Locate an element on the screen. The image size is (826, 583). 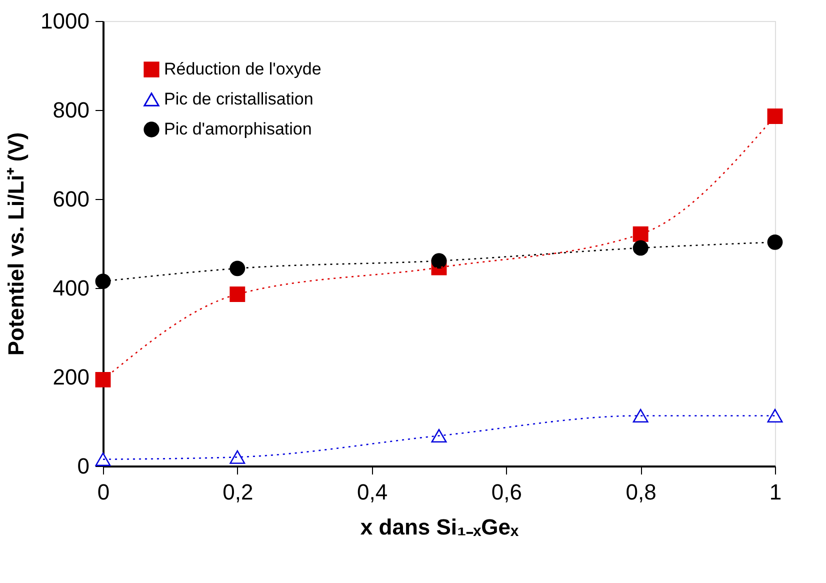
x-tick-label: 0,8 is located at coordinates (641, 492).